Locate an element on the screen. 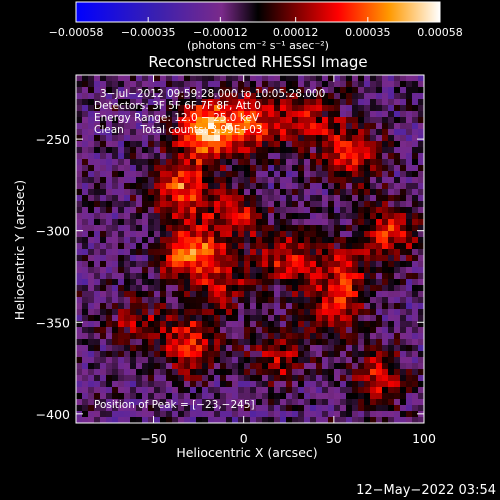 The height and width of the screenshot is (500, 500). y-tick-label: −400 is located at coordinates (53, 414).